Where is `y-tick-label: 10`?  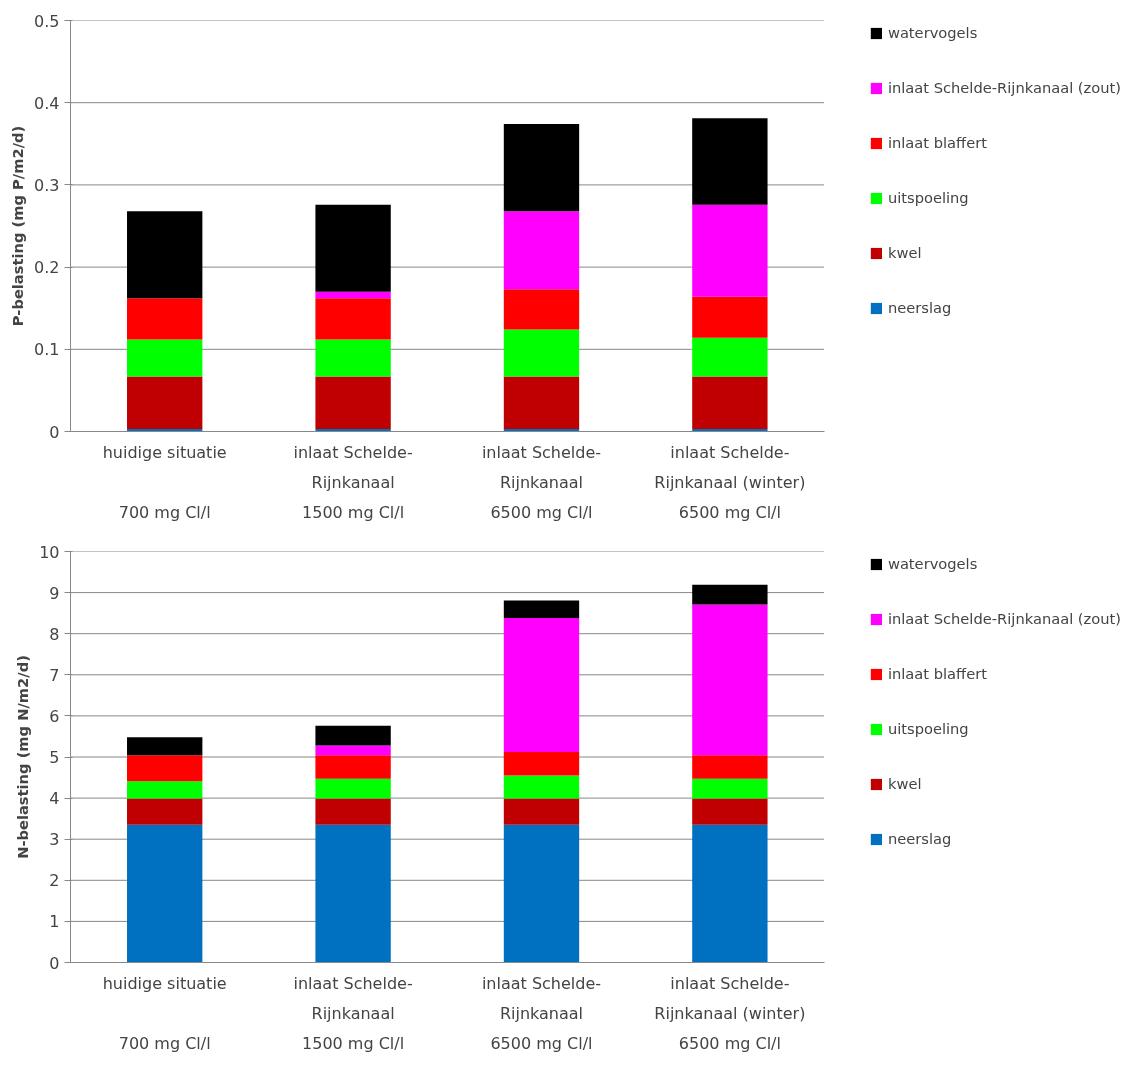
y-tick-label: 10 is located at coordinates (49, 552).